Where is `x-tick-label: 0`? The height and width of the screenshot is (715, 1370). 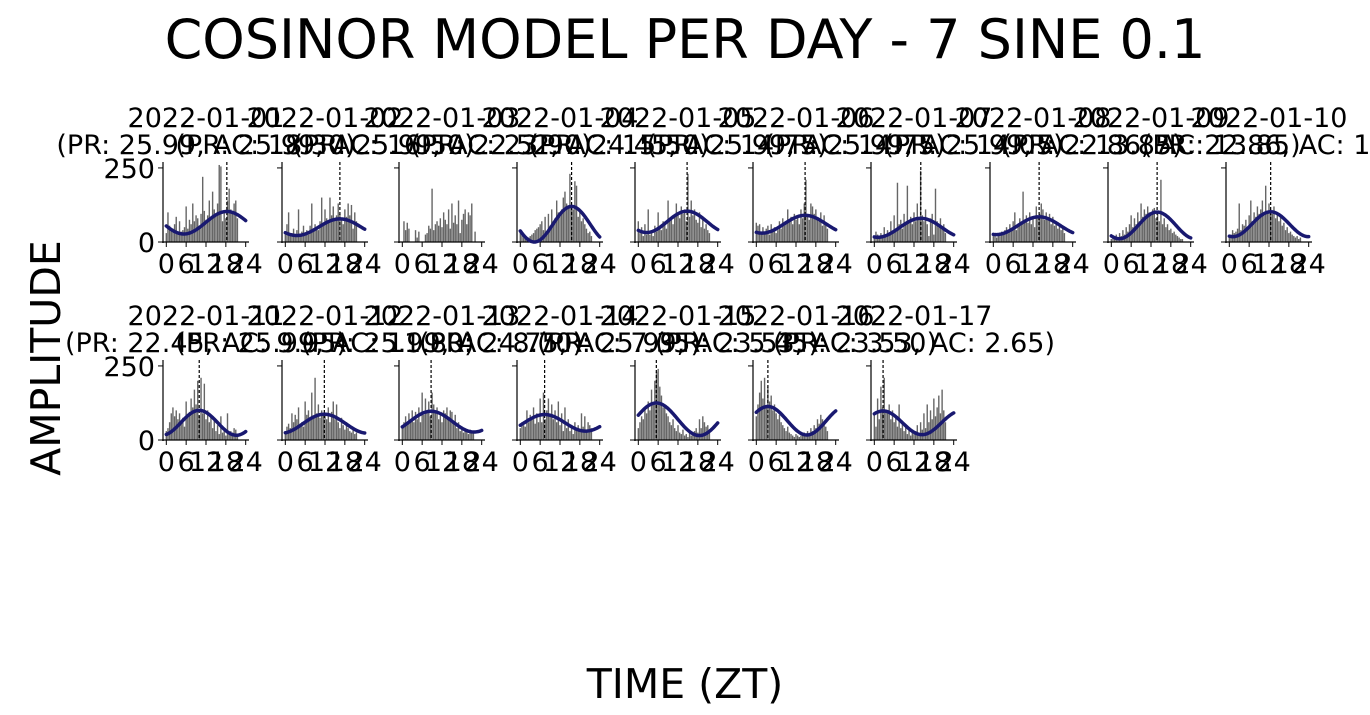
x-tick-label: 0 is located at coordinates (402, 462).